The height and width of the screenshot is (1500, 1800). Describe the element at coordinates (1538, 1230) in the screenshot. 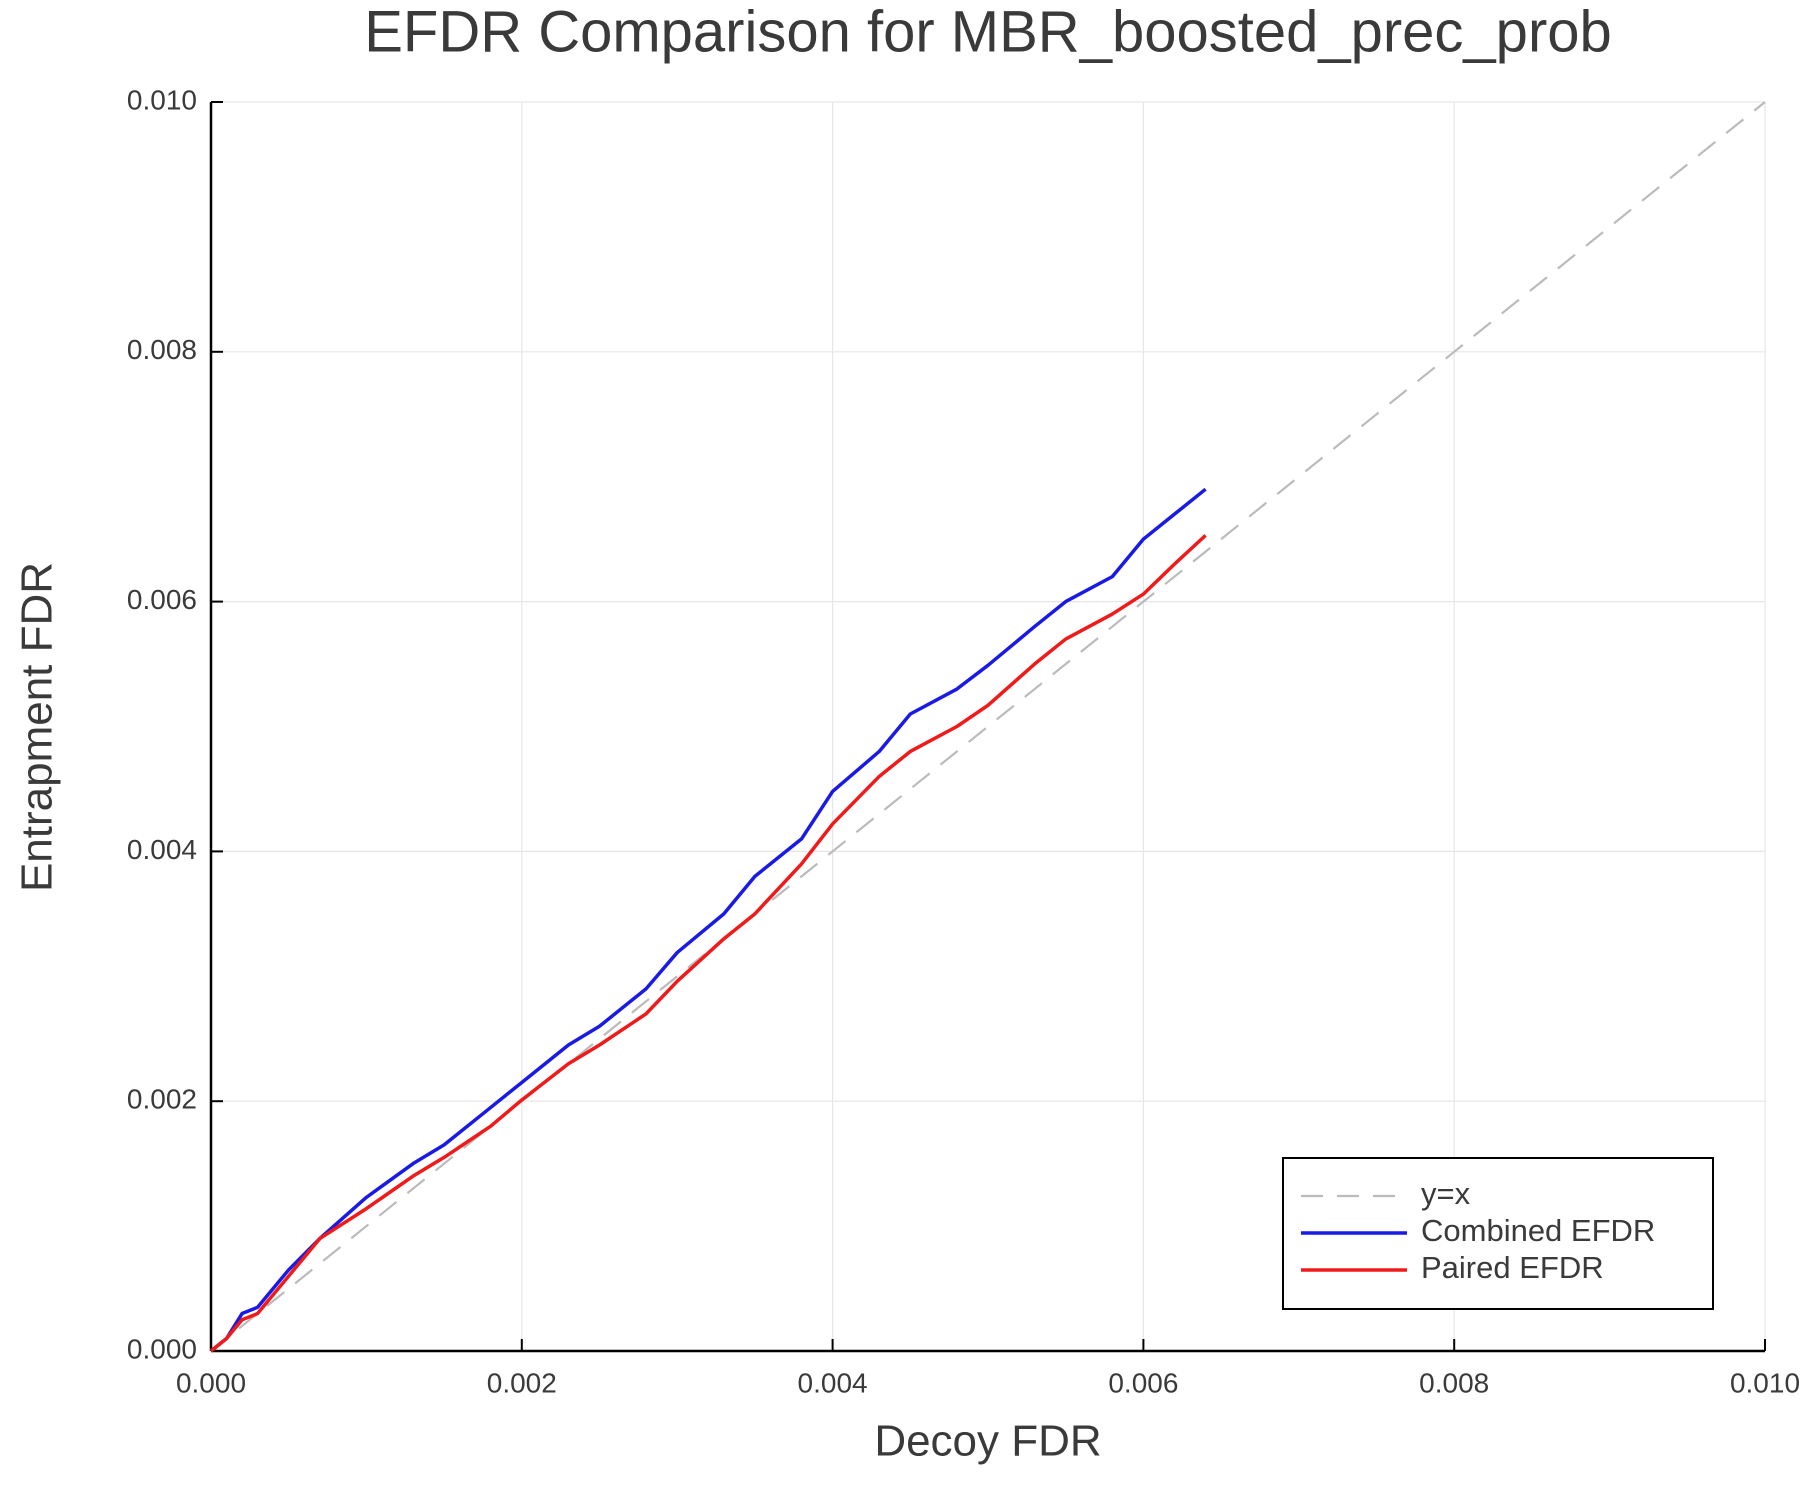

I see `legend-label: Combined EFDR` at that location.